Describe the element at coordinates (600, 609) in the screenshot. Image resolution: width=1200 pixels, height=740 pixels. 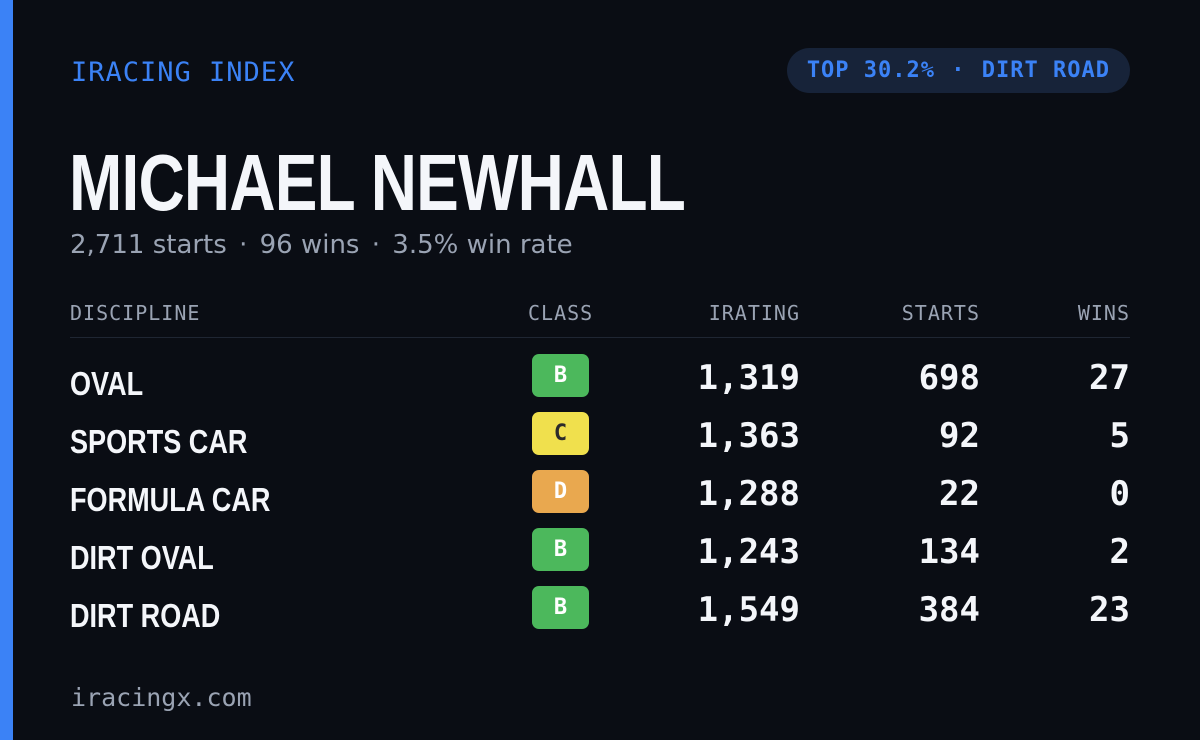
I see `table-row: DIRT ROAD B 1,549 384 23` at that location.